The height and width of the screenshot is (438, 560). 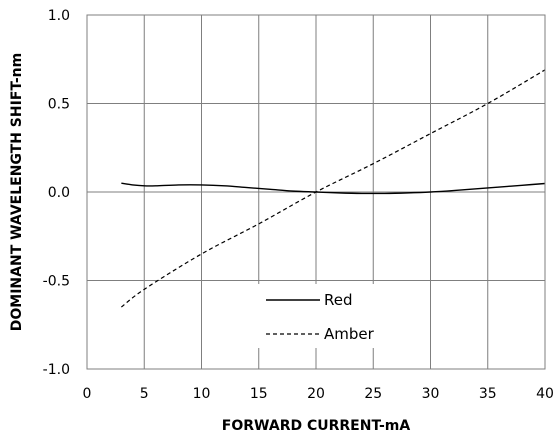 I want to click on x-axis-title: FORWARD CURRENT-mA, so click(x=316, y=426).